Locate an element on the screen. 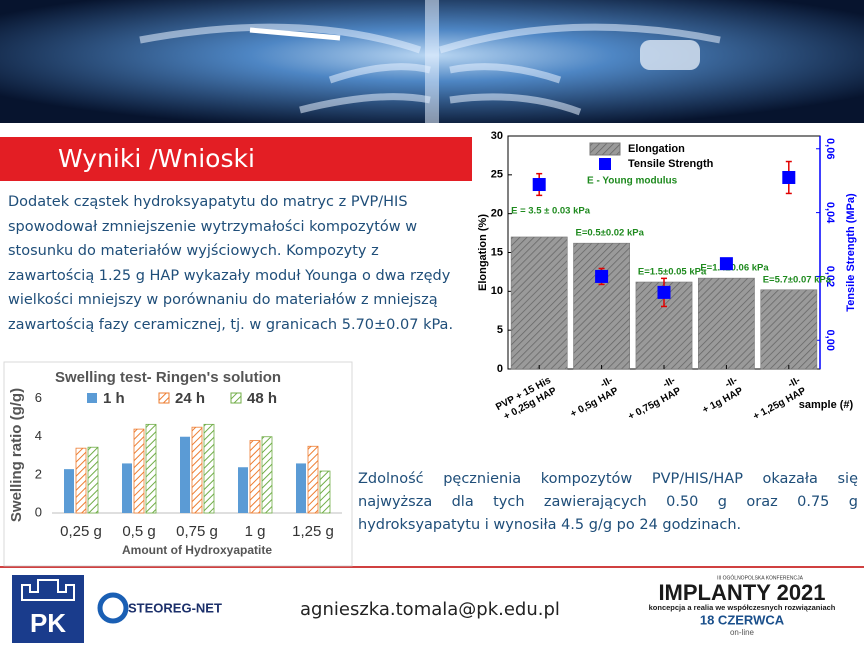  y-tick-label: 15 is located at coordinates (497, 252).